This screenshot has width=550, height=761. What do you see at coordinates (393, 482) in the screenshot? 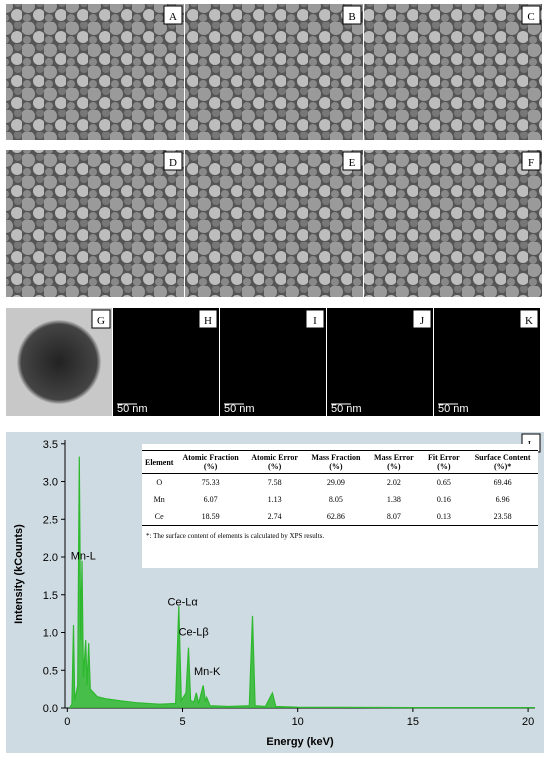
I see `table-cell: 2.02` at bounding box center [393, 482].